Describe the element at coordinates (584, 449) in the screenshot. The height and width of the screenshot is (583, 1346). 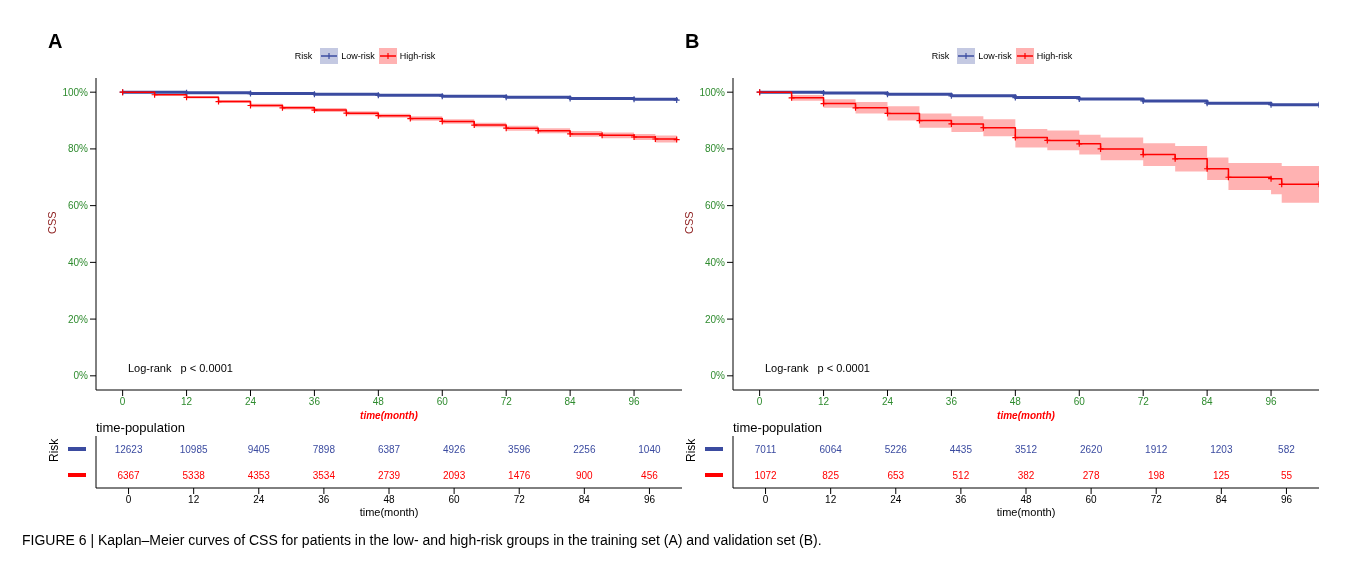
I see `data-label: 2256` at that location.